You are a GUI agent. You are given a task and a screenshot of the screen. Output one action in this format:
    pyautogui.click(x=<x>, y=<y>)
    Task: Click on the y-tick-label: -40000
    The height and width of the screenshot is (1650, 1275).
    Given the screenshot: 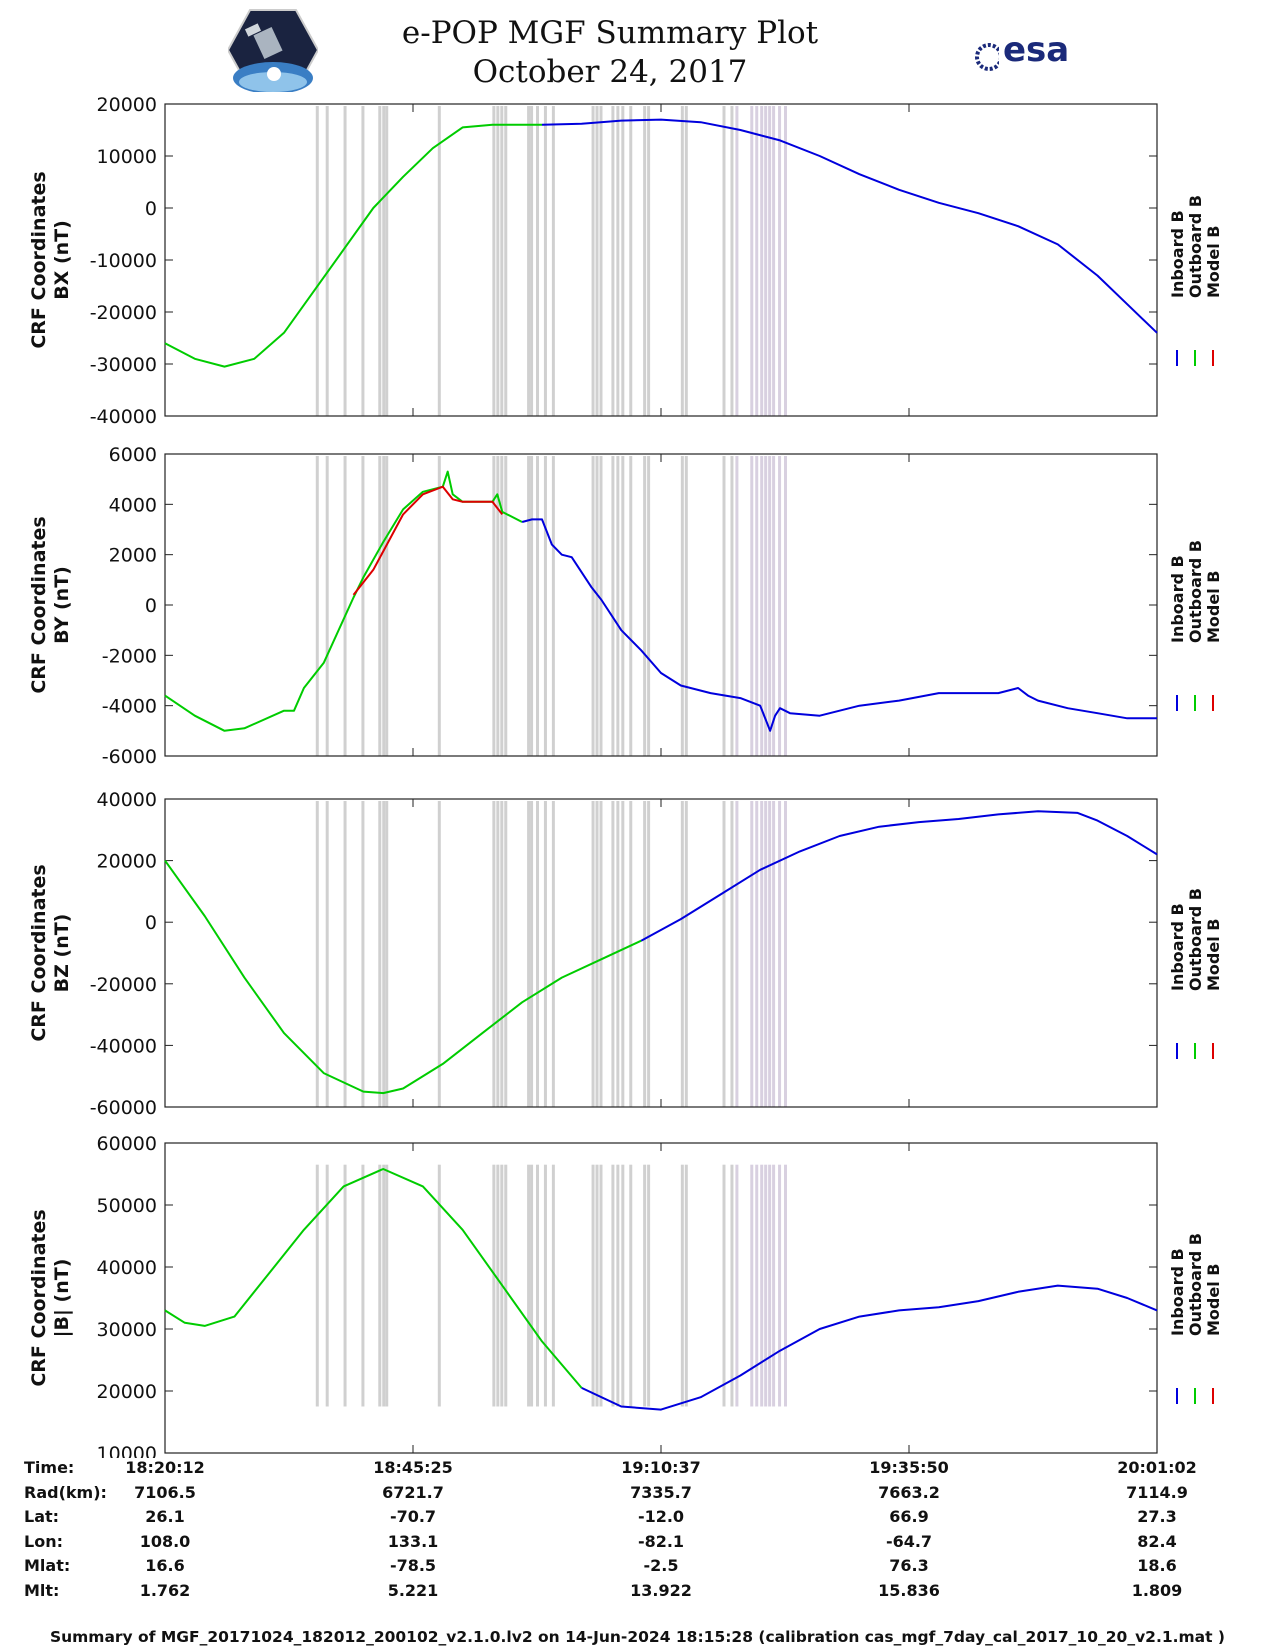 What is the action you would take?
    pyautogui.click(x=123, y=417)
    